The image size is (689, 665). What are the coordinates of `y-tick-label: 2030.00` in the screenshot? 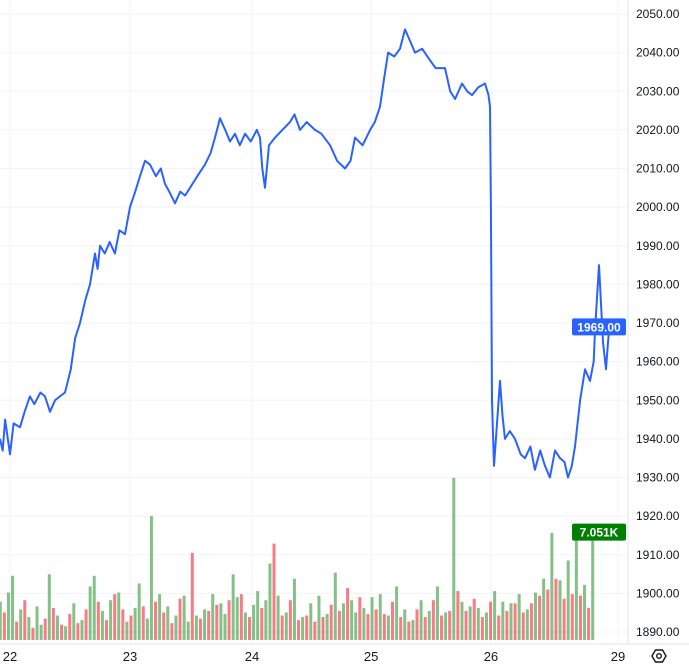 It's located at (658, 91).